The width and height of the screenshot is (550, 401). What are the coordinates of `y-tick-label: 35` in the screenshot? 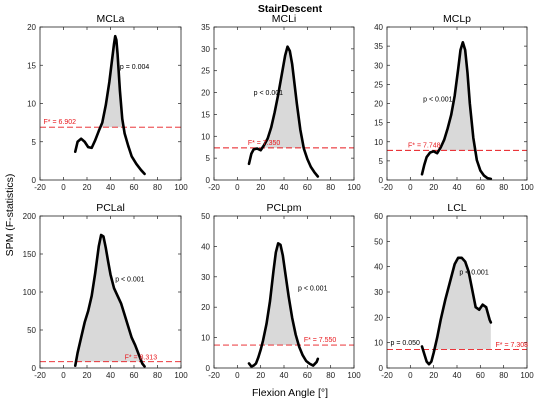 It's located at (205, 27).